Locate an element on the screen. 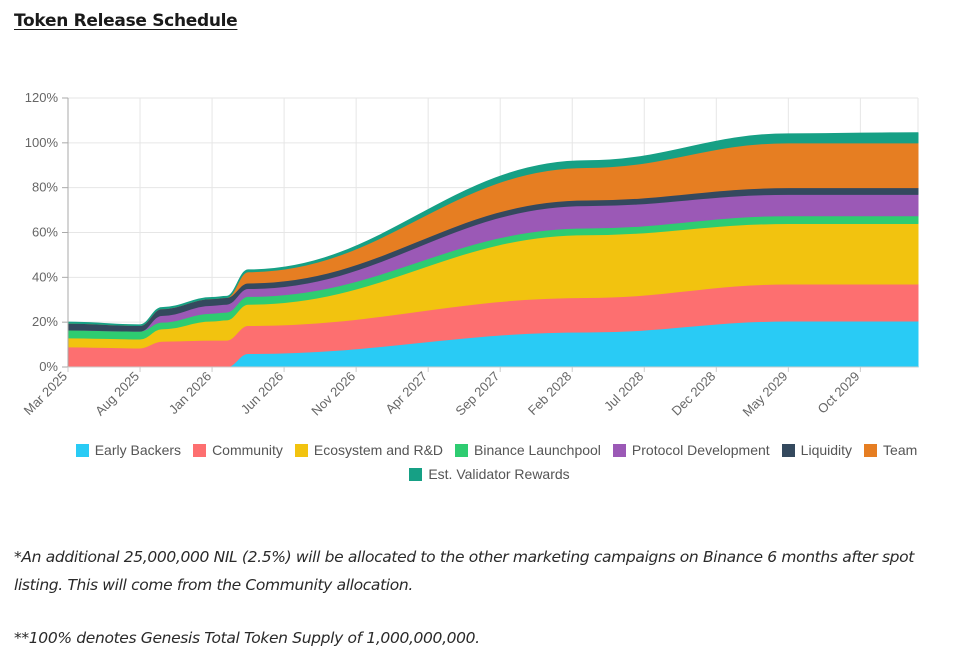 This screenshot has height=662, width=975. legend-label: Community is located at coordinates (247, 450).